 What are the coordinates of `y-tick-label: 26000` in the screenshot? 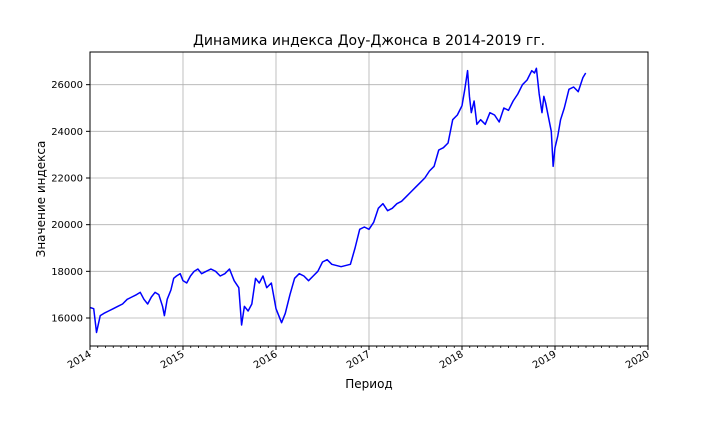 It's located at (67, 85).